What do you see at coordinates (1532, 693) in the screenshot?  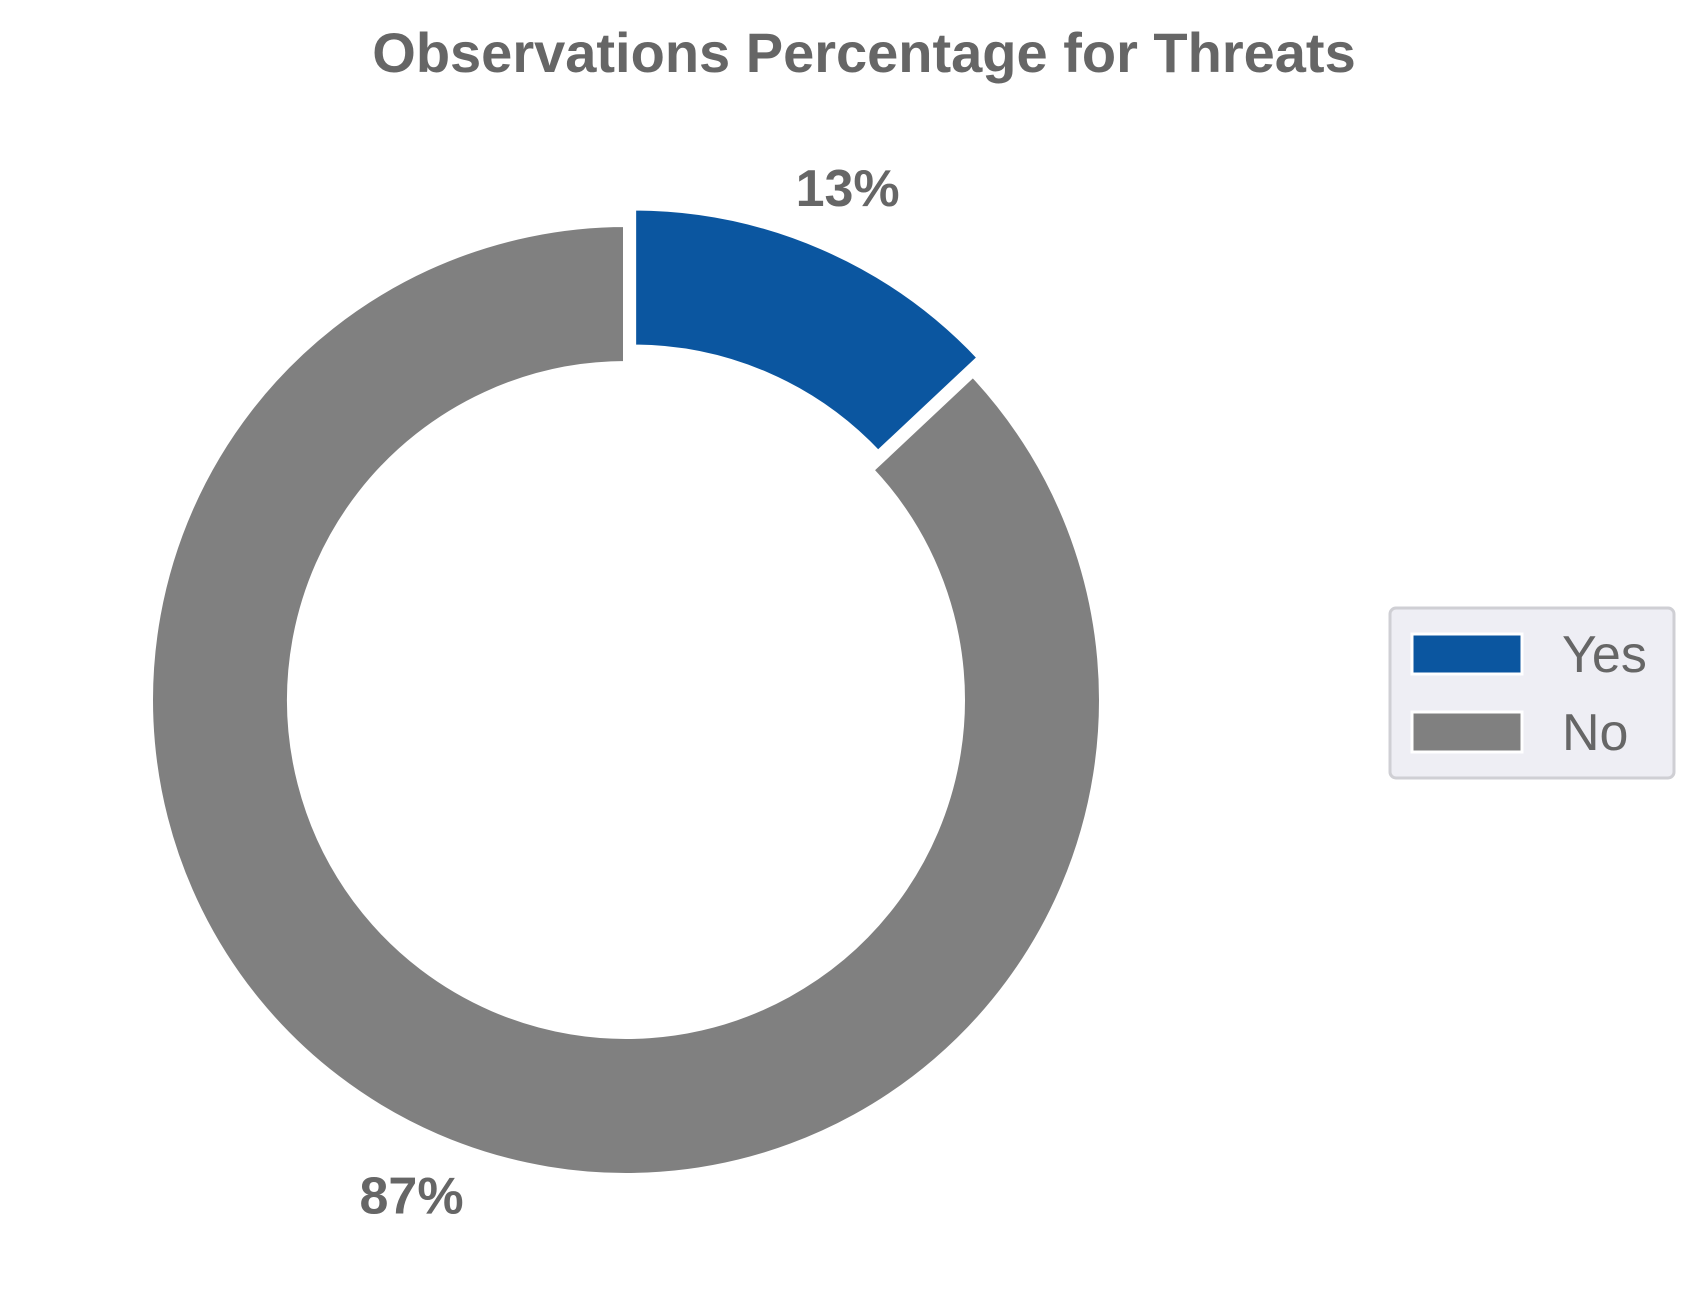 I see `legend: Yes No` at bounding box center [1532, 693].